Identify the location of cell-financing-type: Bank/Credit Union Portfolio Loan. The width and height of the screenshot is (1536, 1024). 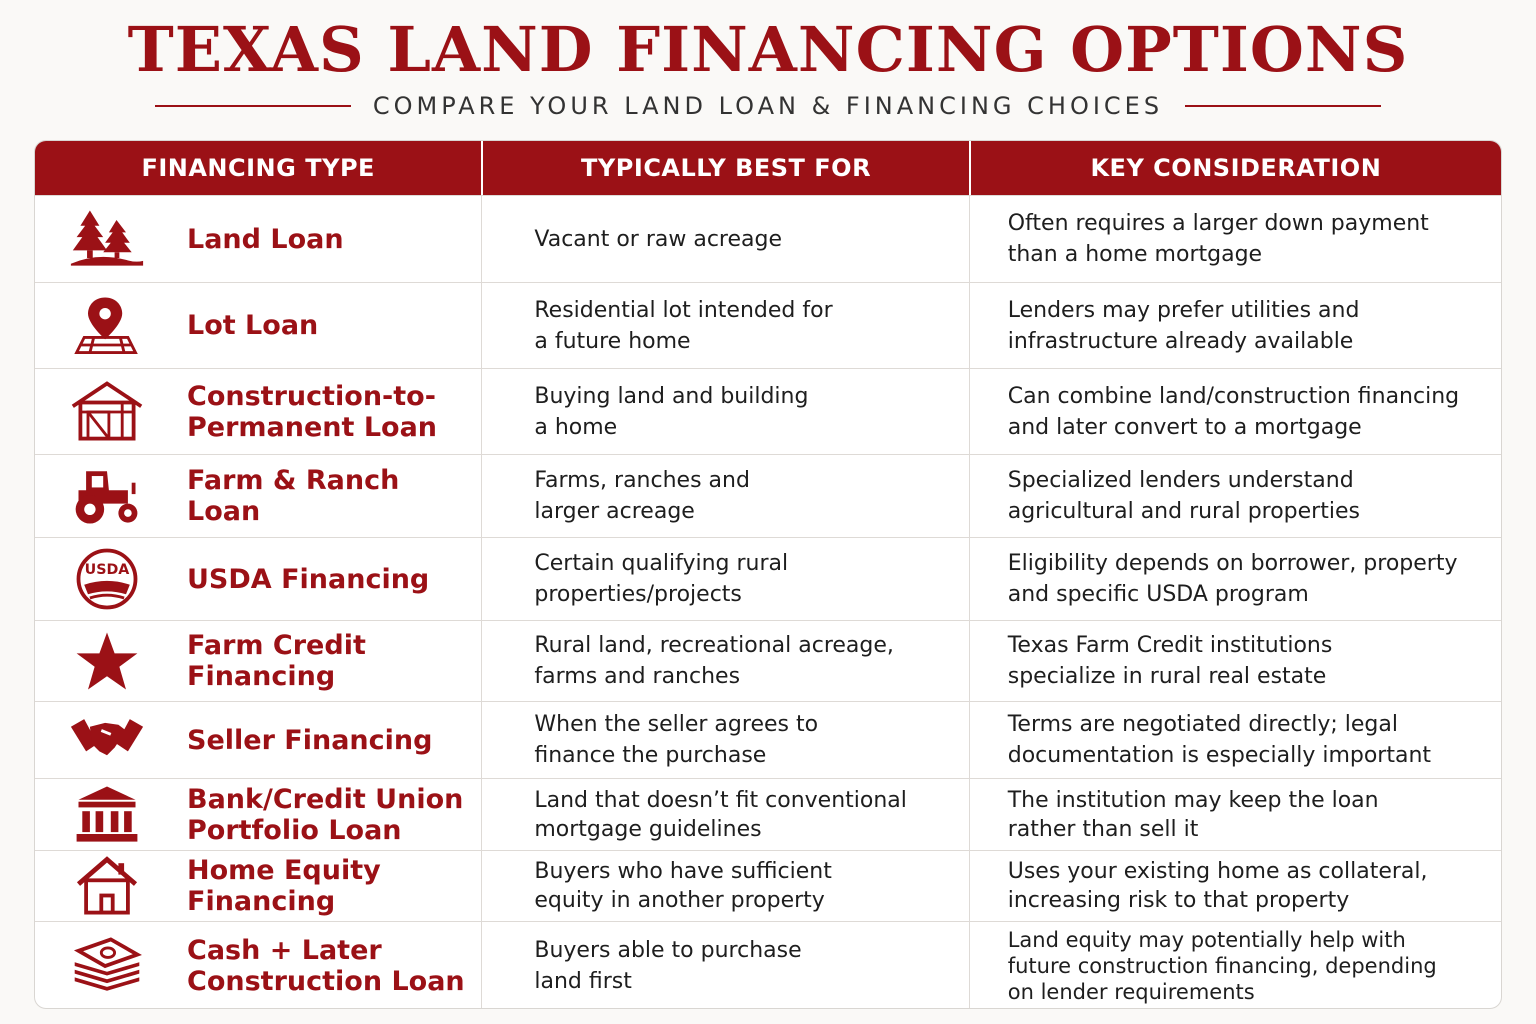
(258, 814).